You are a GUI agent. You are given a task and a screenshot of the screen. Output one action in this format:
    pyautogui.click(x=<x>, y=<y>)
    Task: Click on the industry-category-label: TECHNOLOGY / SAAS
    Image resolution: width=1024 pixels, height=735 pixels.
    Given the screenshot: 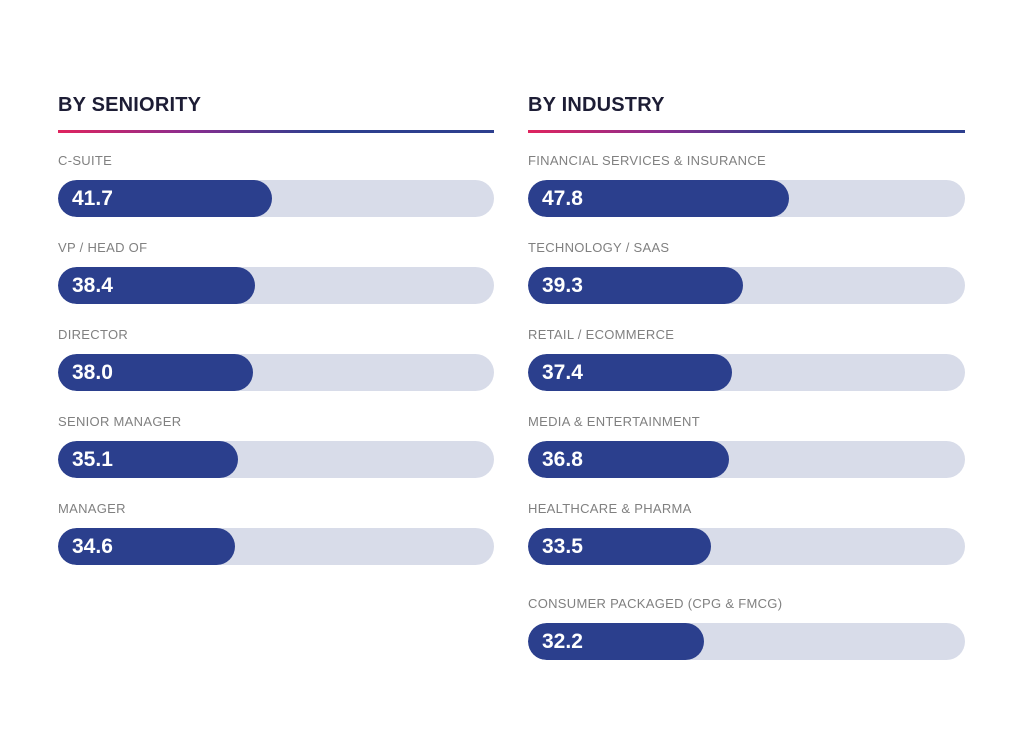 What is the action you would take?
    pyautogui.click(x=599, y=247)
    